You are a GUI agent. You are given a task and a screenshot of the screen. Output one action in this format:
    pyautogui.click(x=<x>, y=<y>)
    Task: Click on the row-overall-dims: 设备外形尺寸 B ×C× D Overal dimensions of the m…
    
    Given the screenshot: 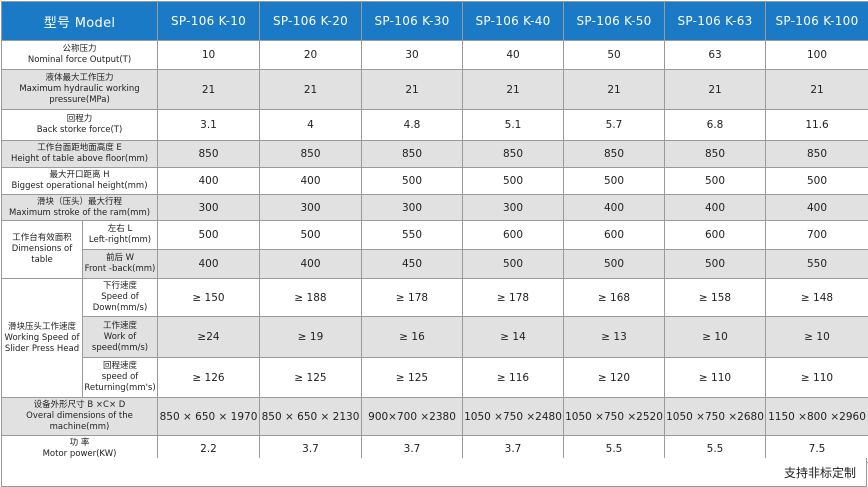 What is the action you would take?
    pyautogui.click(x=434, y=416)
    